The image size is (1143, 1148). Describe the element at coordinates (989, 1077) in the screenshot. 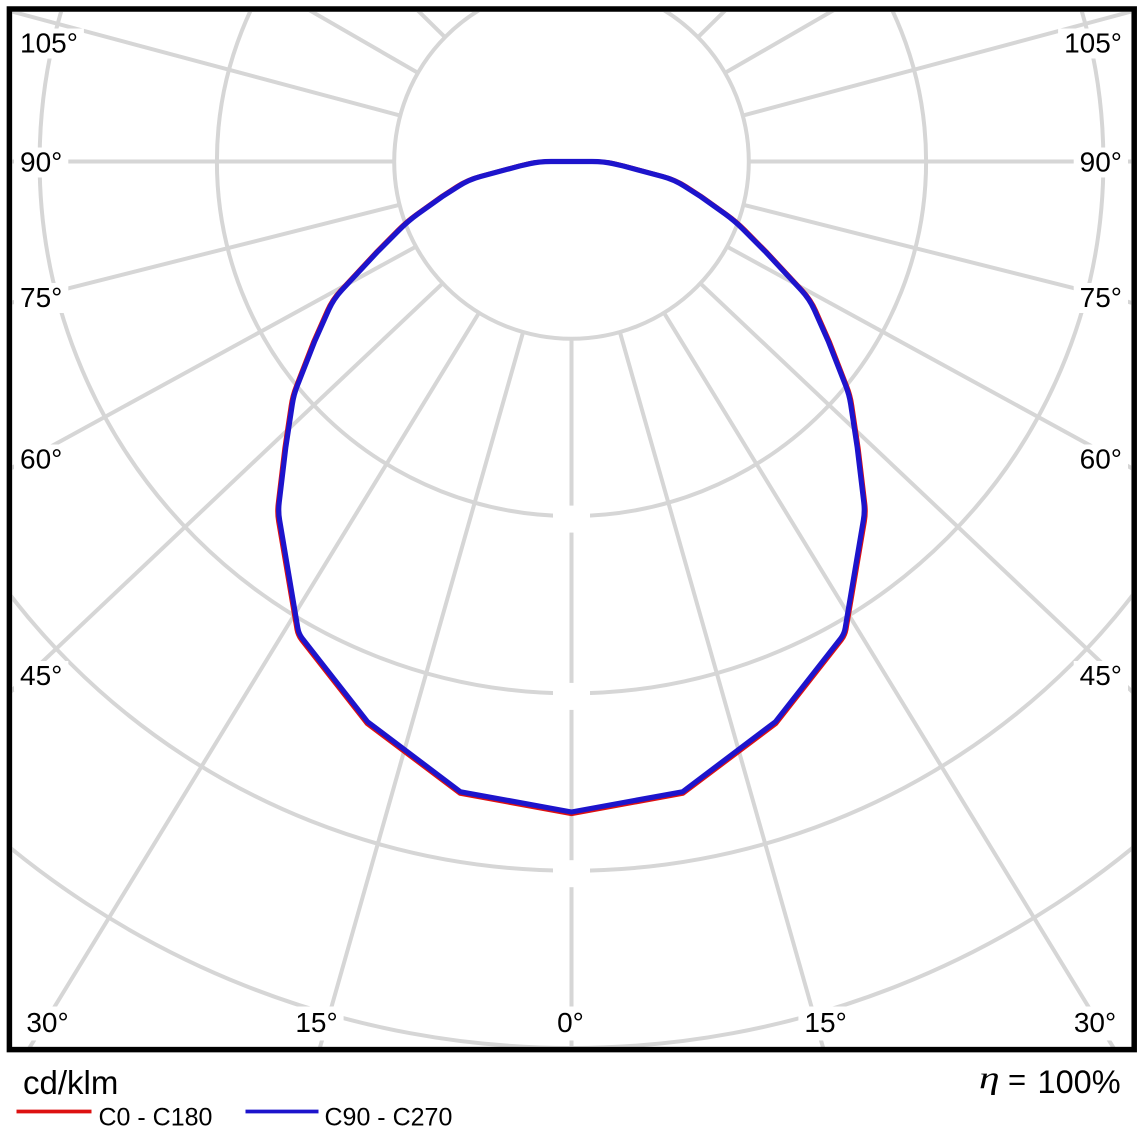

I see `svg-text: η` at that location.